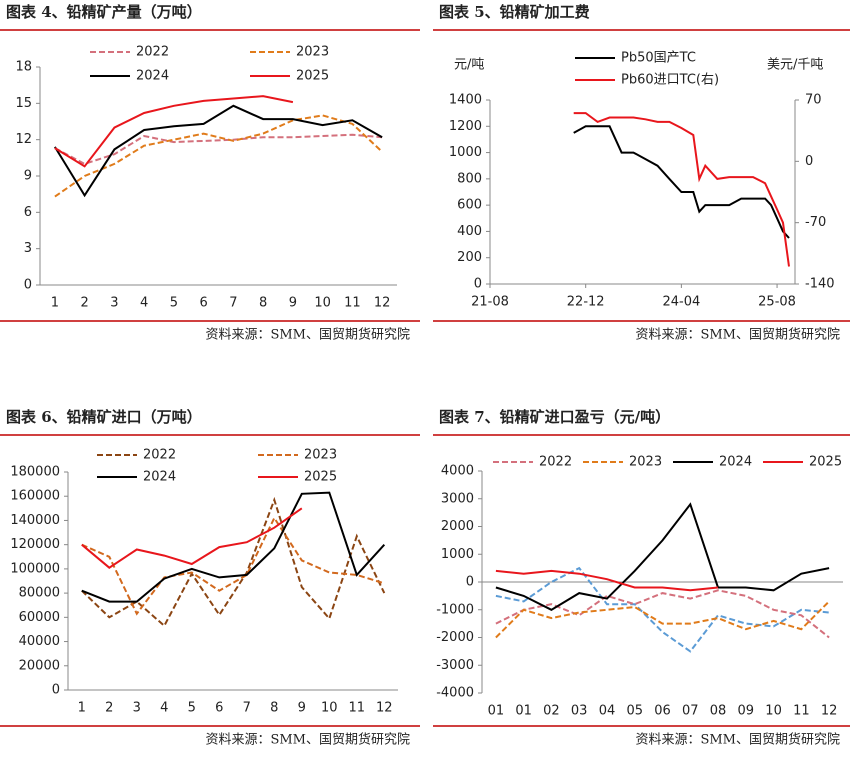 Image resolution: width=863 pixels, height=766 pixels. Describe the element at coordinates (455, 665) in the screenshot. I see `y-tick-label: -3000` at that location.